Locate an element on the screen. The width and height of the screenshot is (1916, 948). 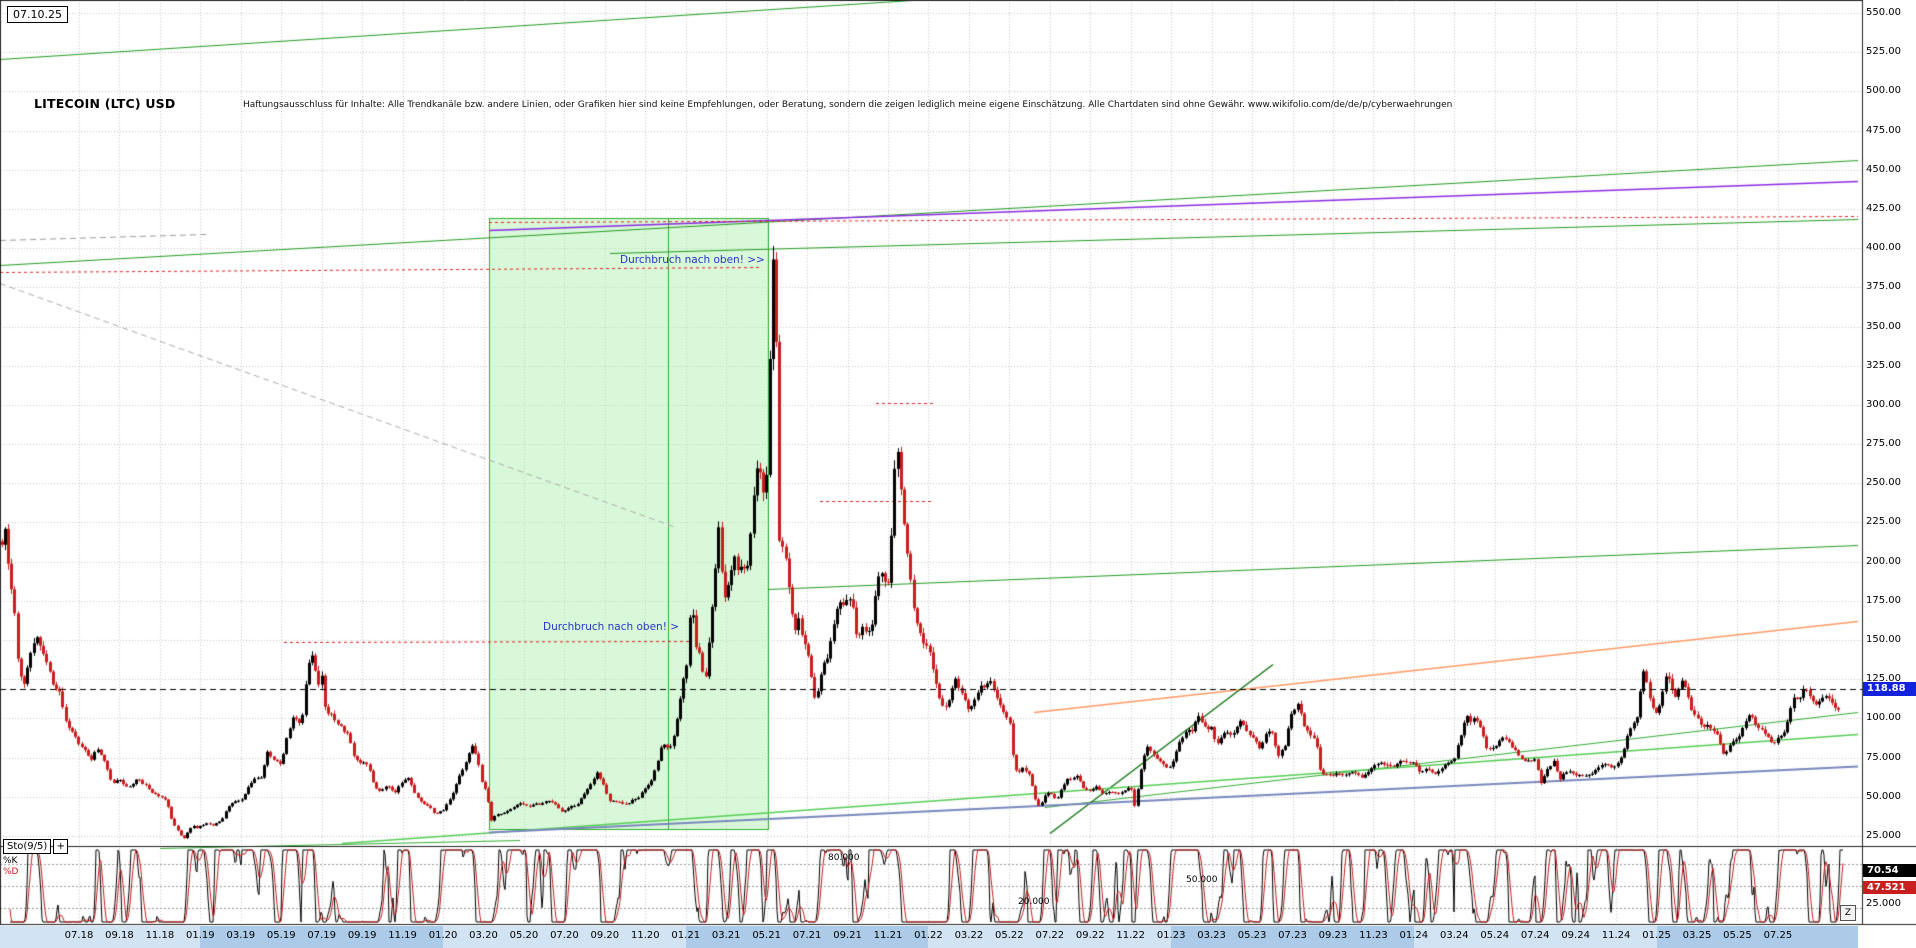
x-axis-label: 07.20 is located at coordinates (564, 935).